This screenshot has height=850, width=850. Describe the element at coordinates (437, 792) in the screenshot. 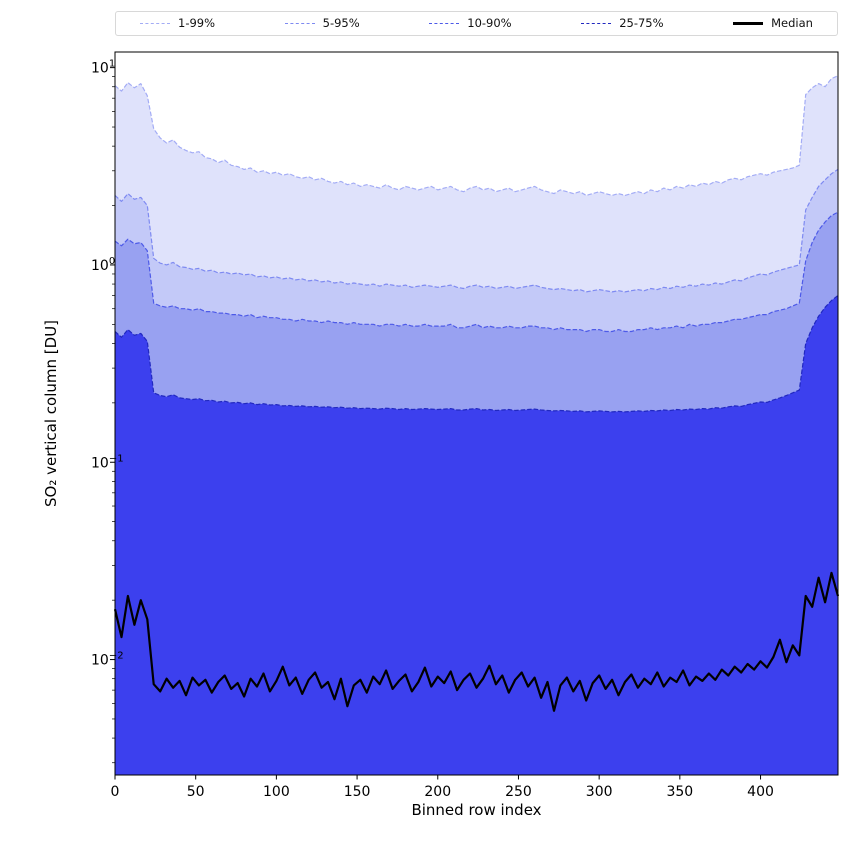

I see `x-tick-label: 200` at that location.